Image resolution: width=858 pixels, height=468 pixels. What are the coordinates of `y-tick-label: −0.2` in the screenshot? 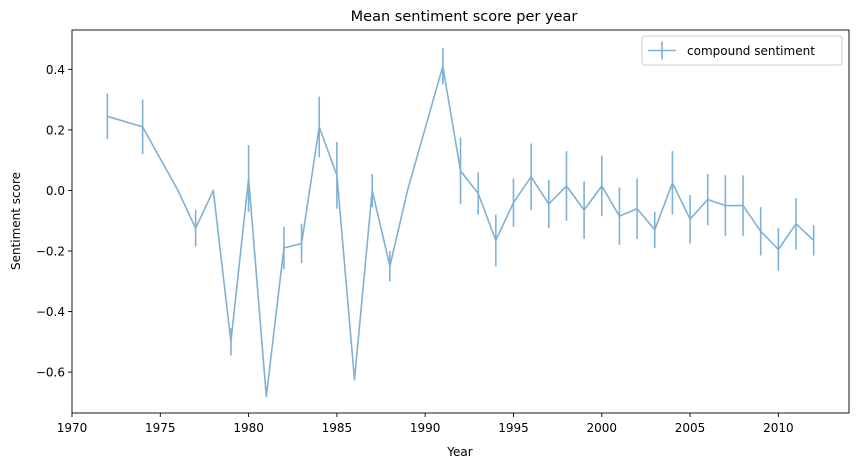 It's located at (50, 252).